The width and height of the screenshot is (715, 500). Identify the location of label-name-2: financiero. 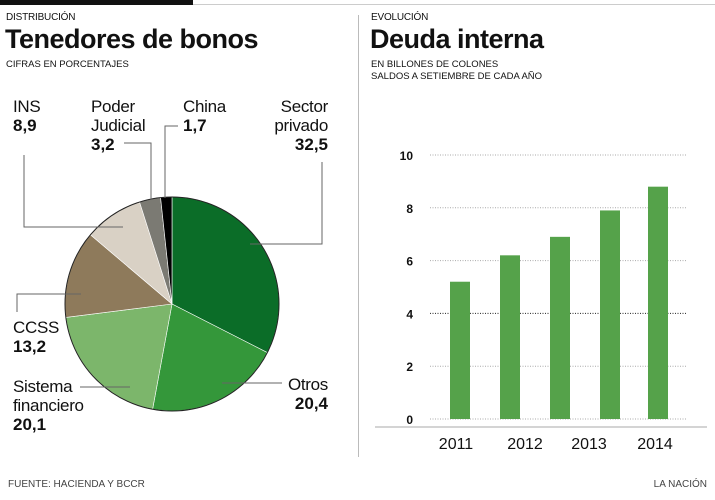
(48, 405).